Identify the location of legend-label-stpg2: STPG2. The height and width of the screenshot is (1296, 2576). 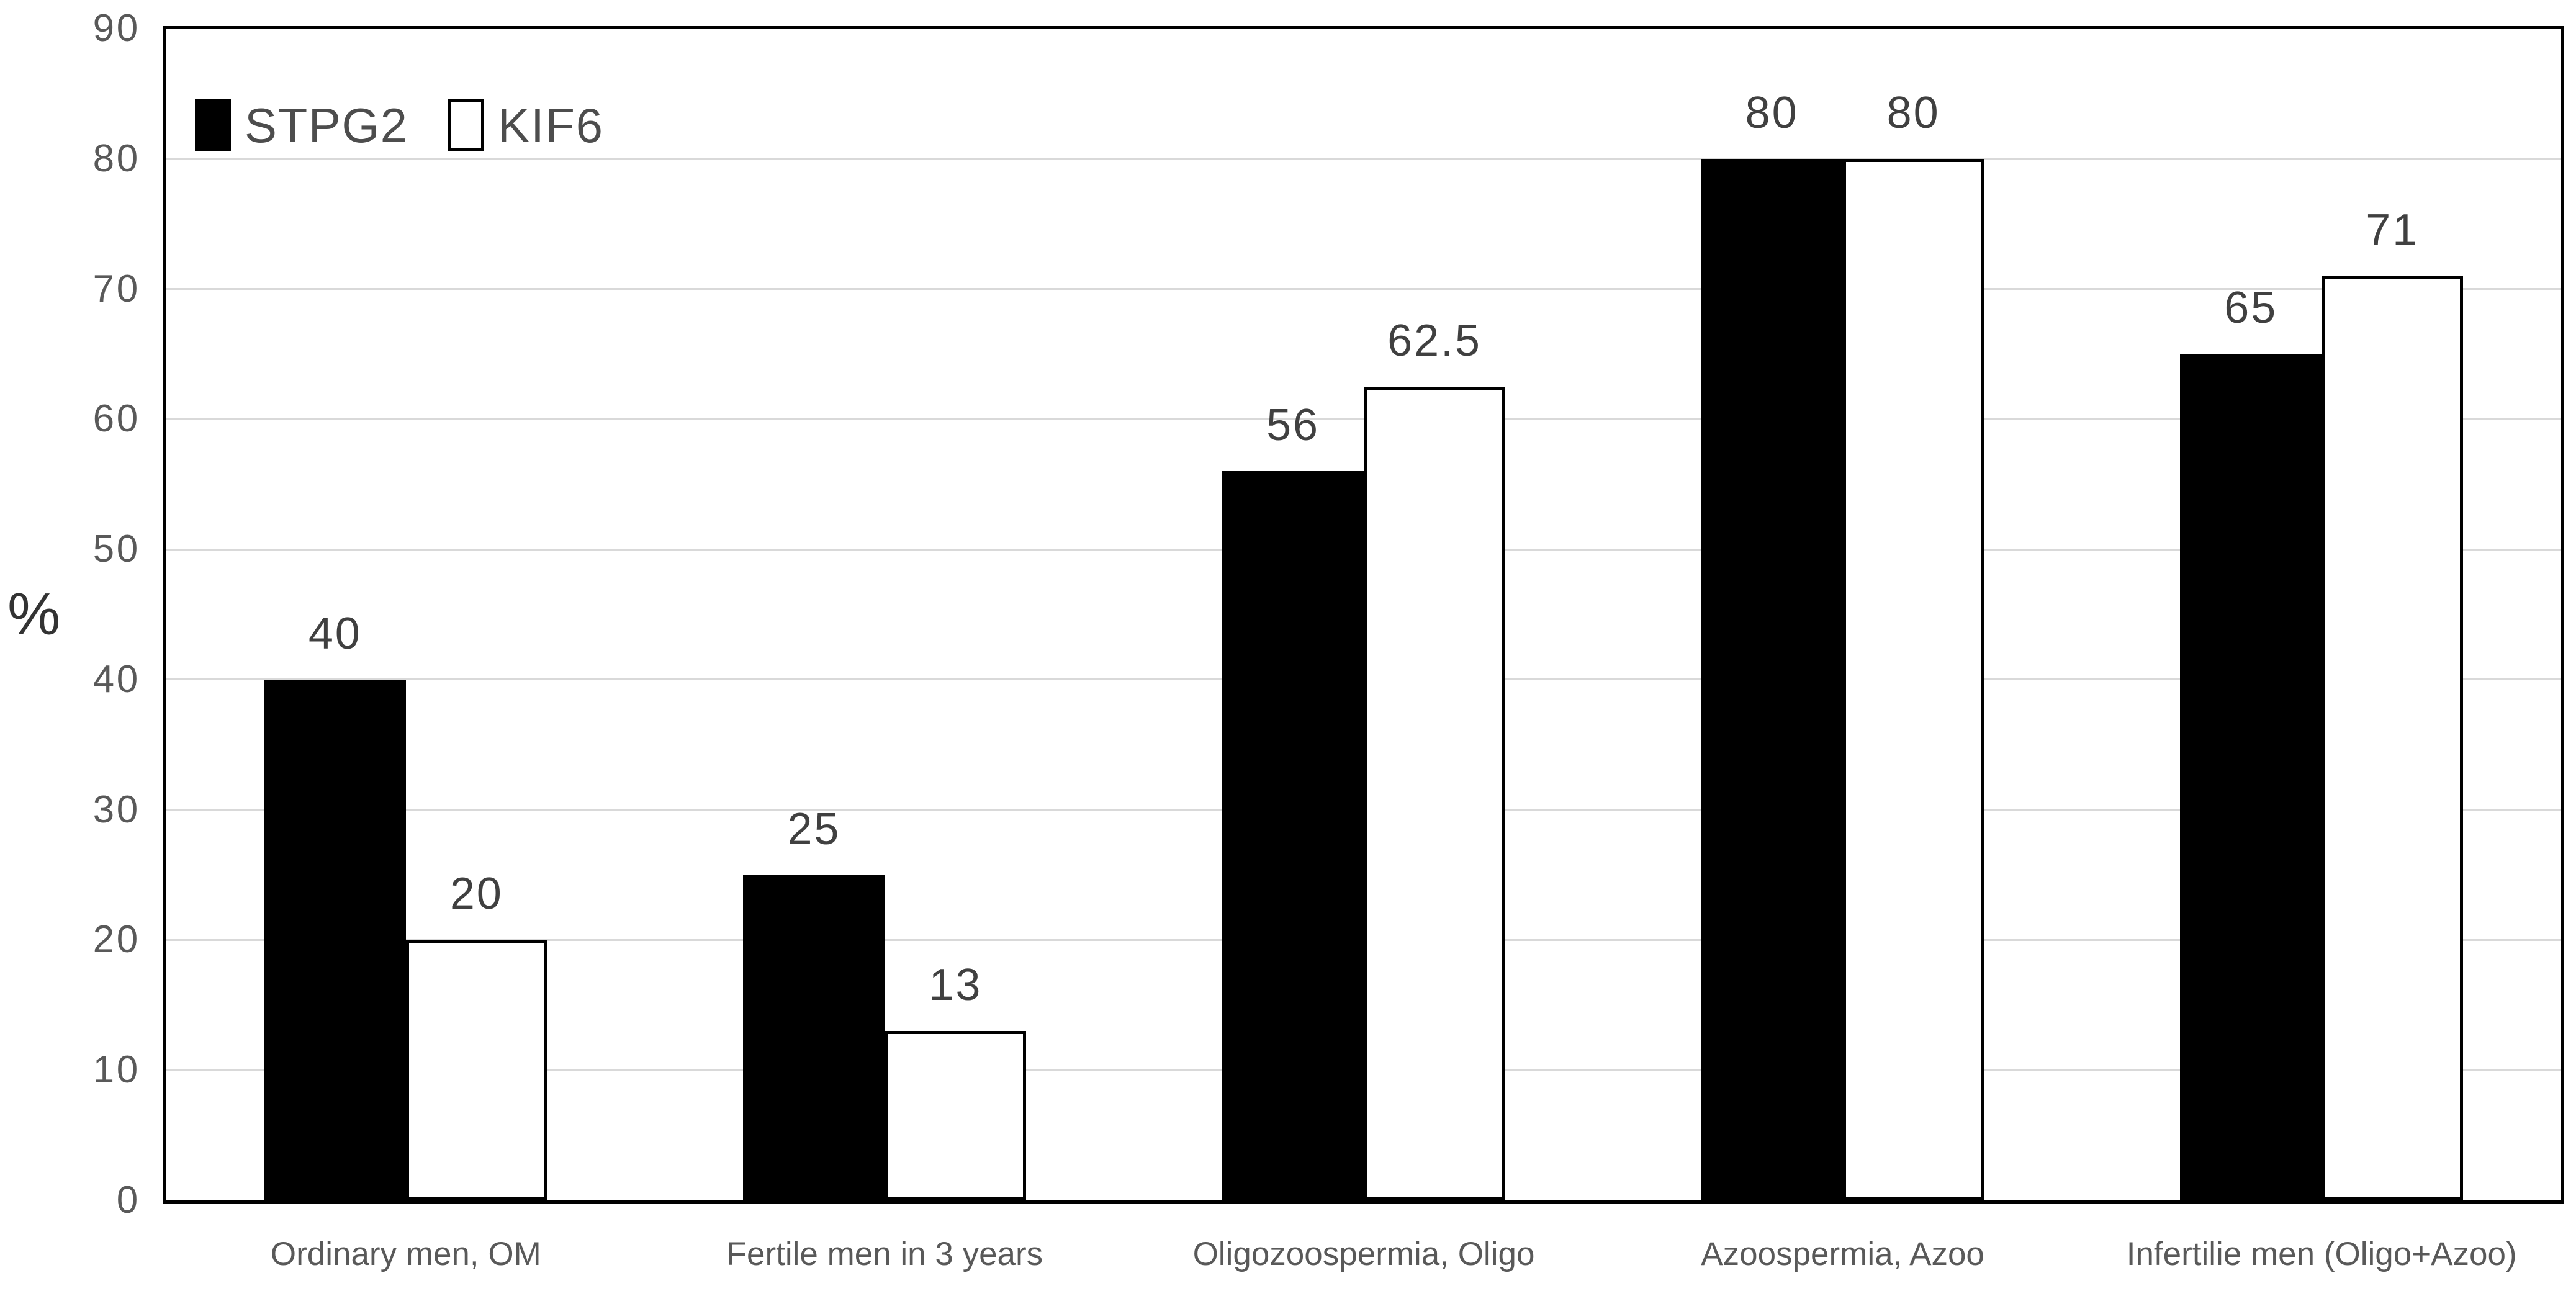
(326, 126).